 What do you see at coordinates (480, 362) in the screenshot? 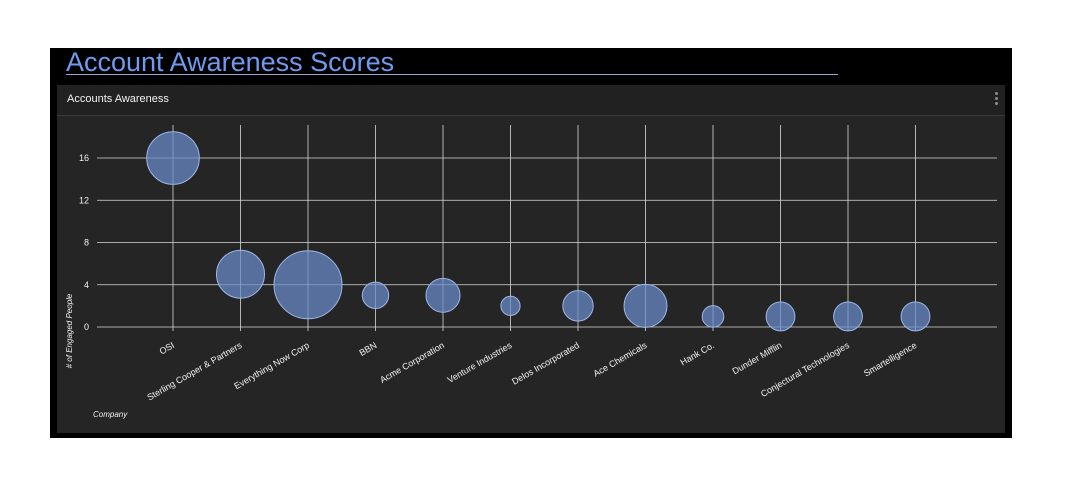
I see `x-tick-label: Venture Industries` at bounding box center [480, 362].